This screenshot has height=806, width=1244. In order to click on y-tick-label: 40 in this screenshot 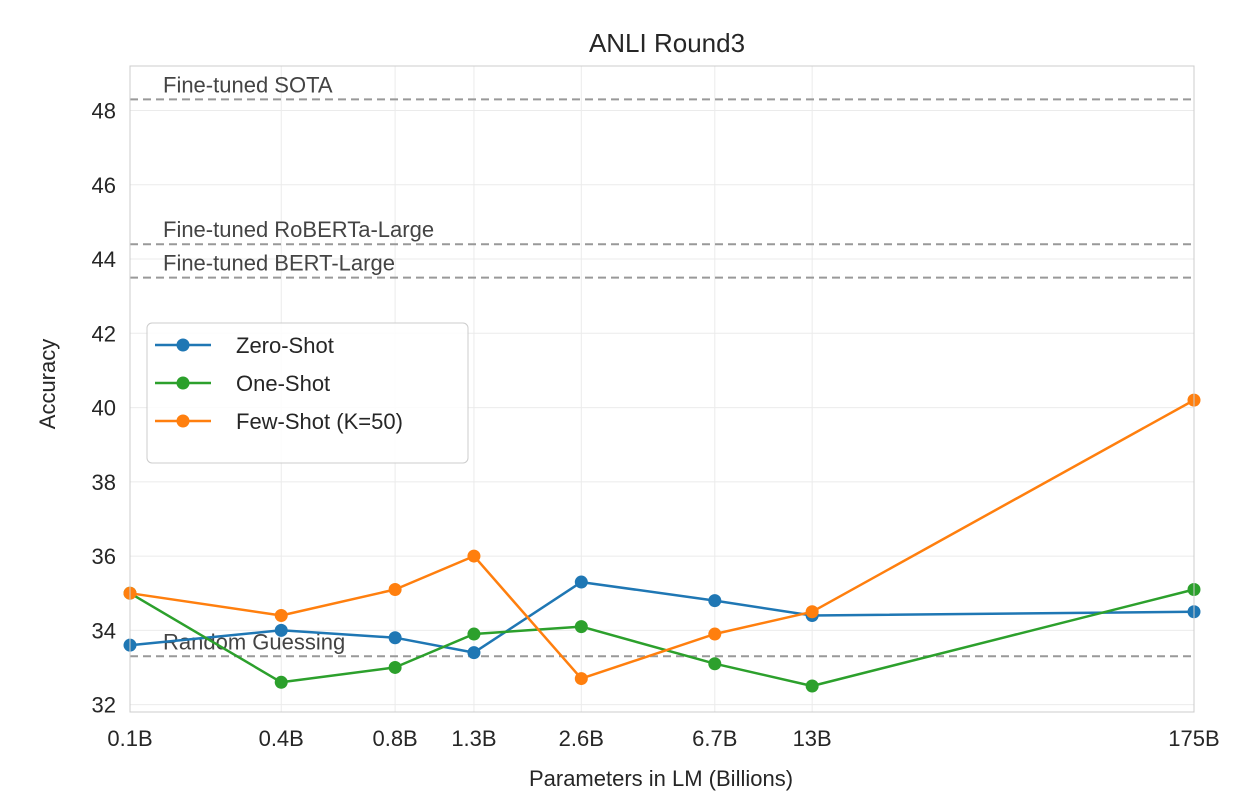, I will do `click(104, 408)`.